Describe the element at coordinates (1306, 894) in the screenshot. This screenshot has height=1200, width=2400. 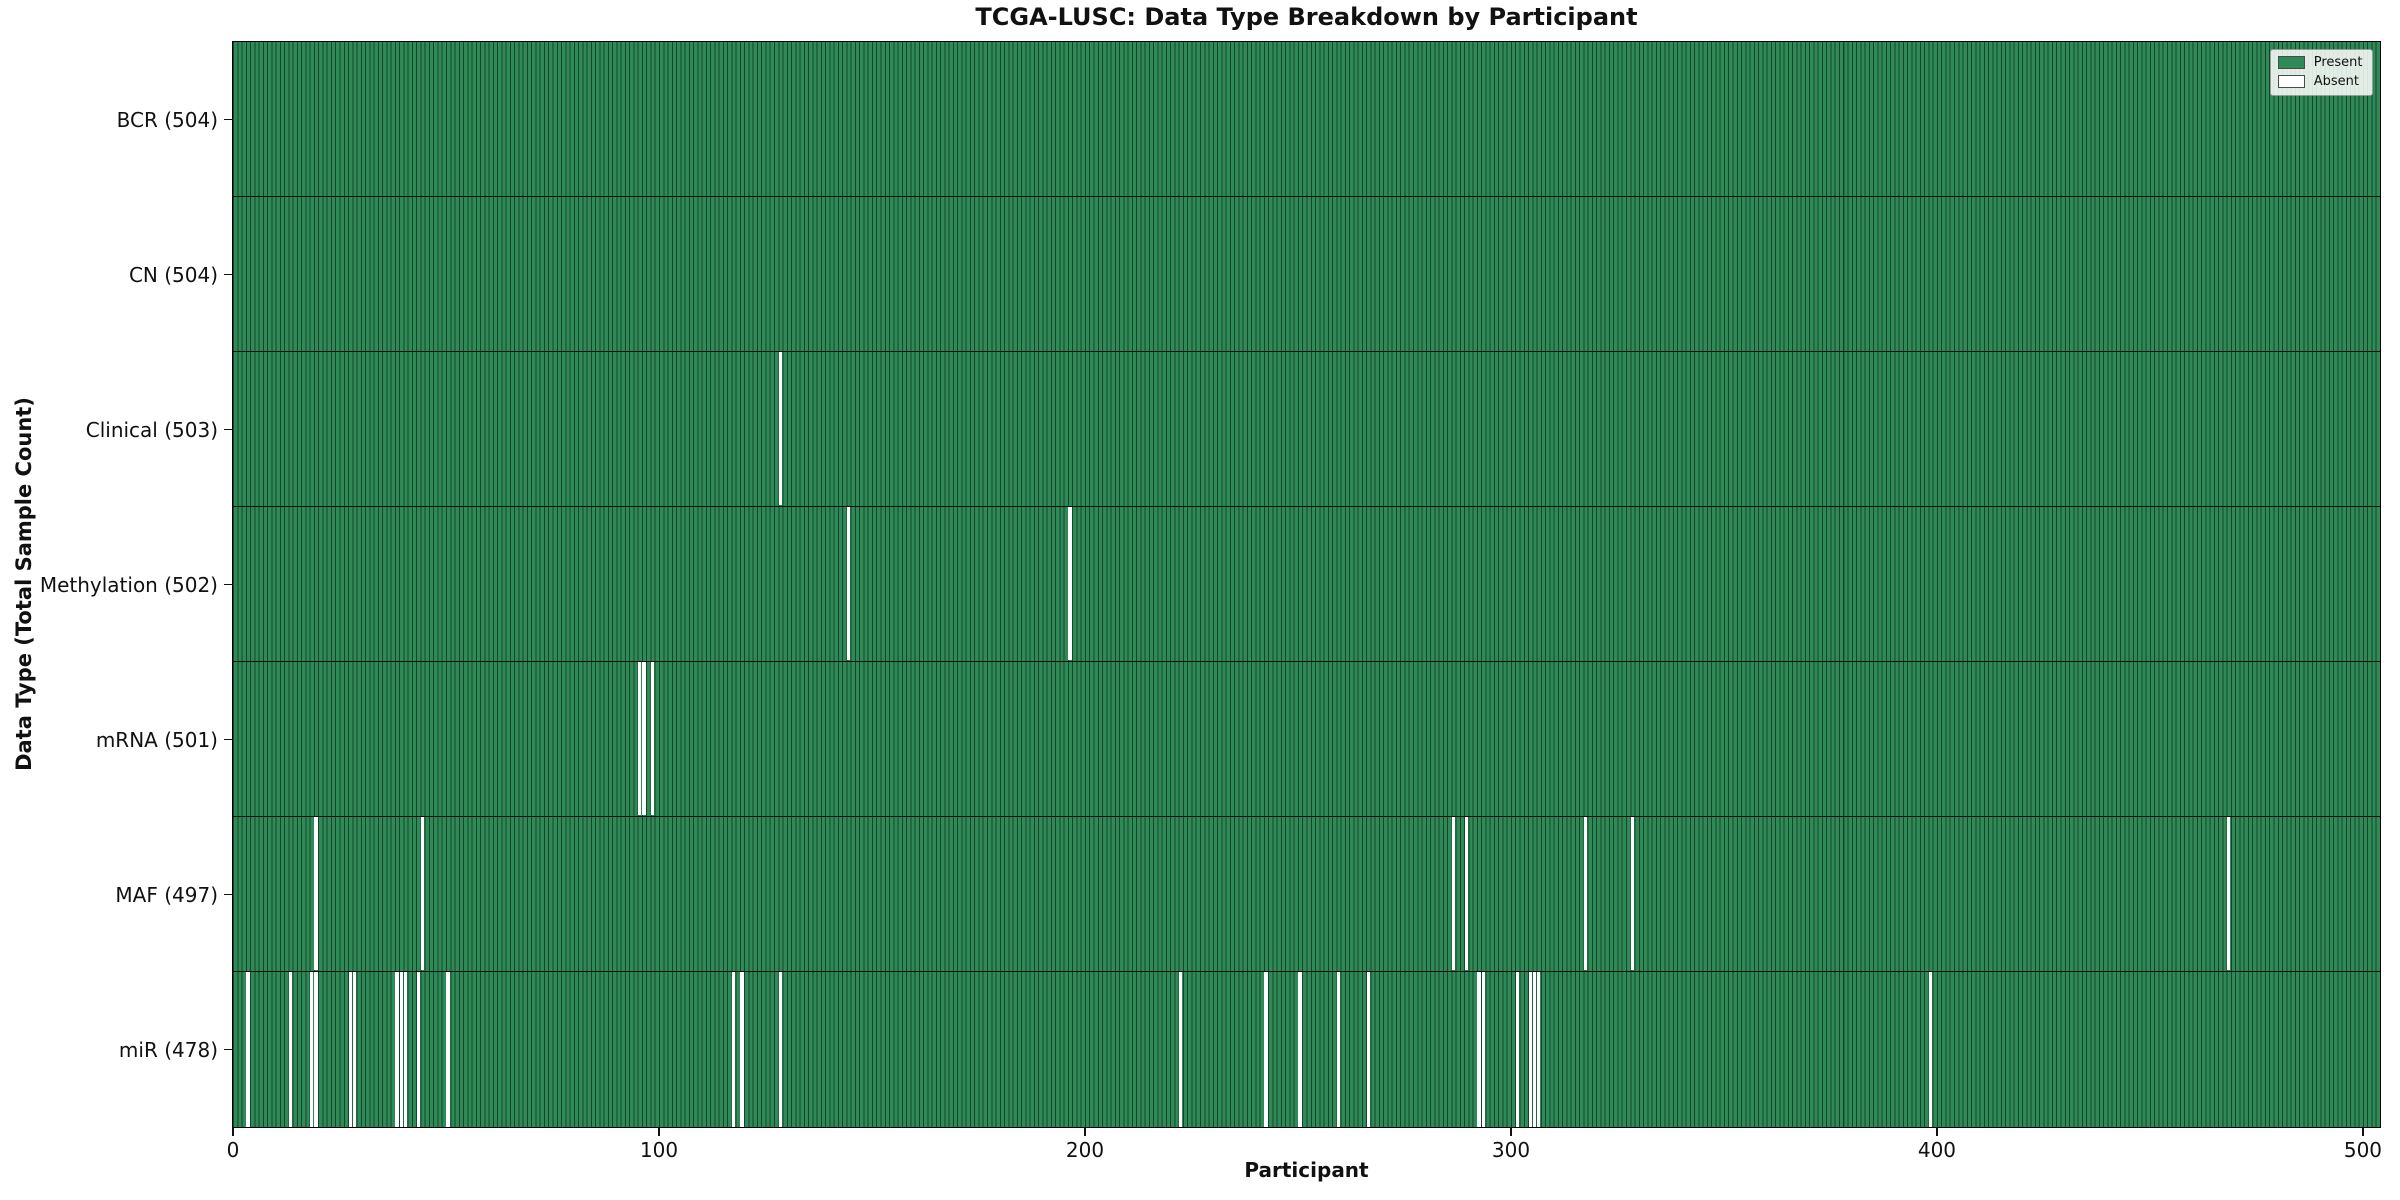
I see `row-band-maf` at that location.